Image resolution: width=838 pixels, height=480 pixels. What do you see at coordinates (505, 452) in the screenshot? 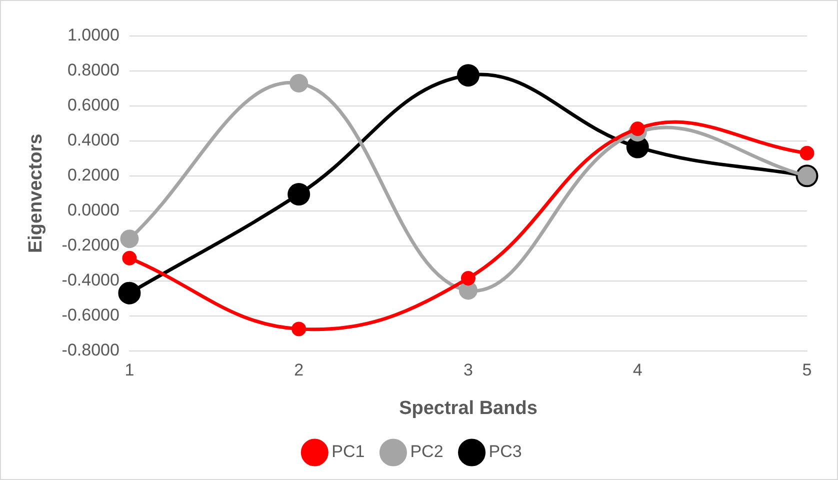
I see `legend-label: PC3` at bounding box center [505, 452].